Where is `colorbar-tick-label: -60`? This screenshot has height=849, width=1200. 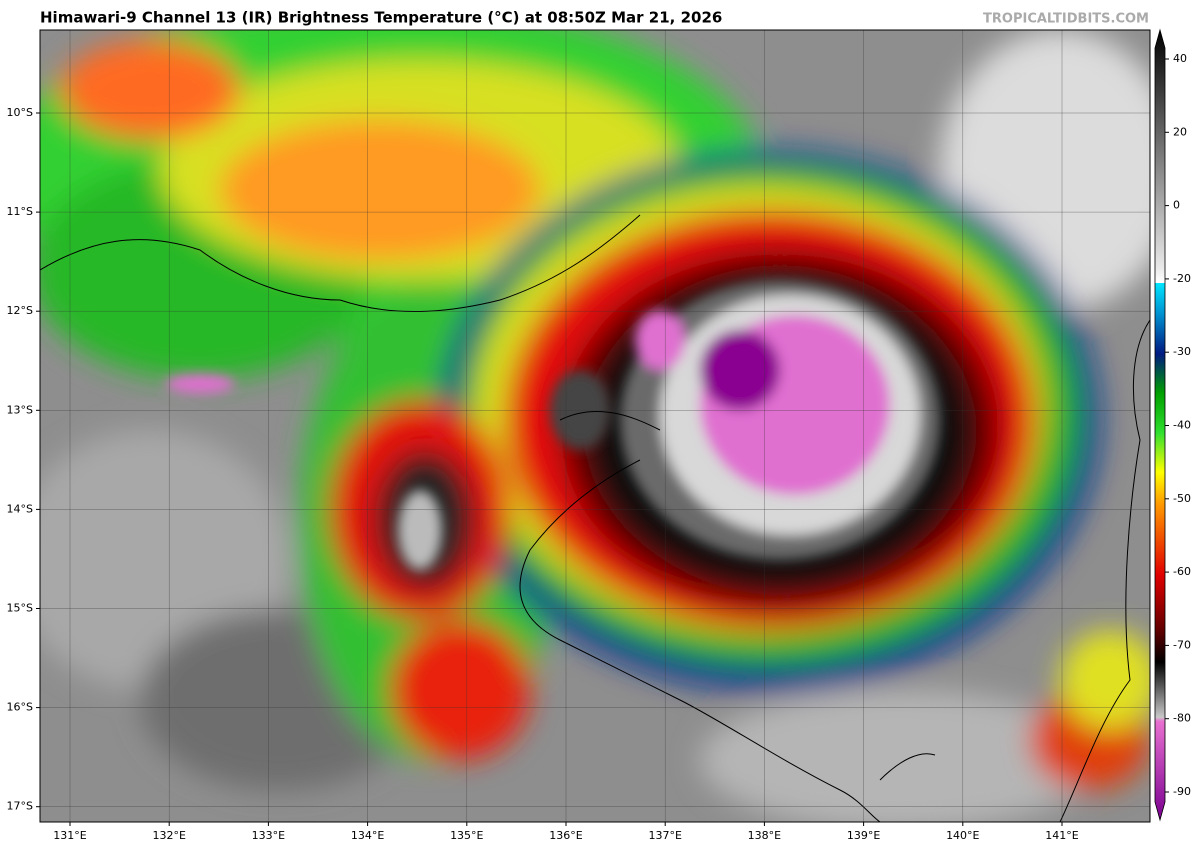
colorbar-tick-label: -60 is located at coordinates (1182, 571).